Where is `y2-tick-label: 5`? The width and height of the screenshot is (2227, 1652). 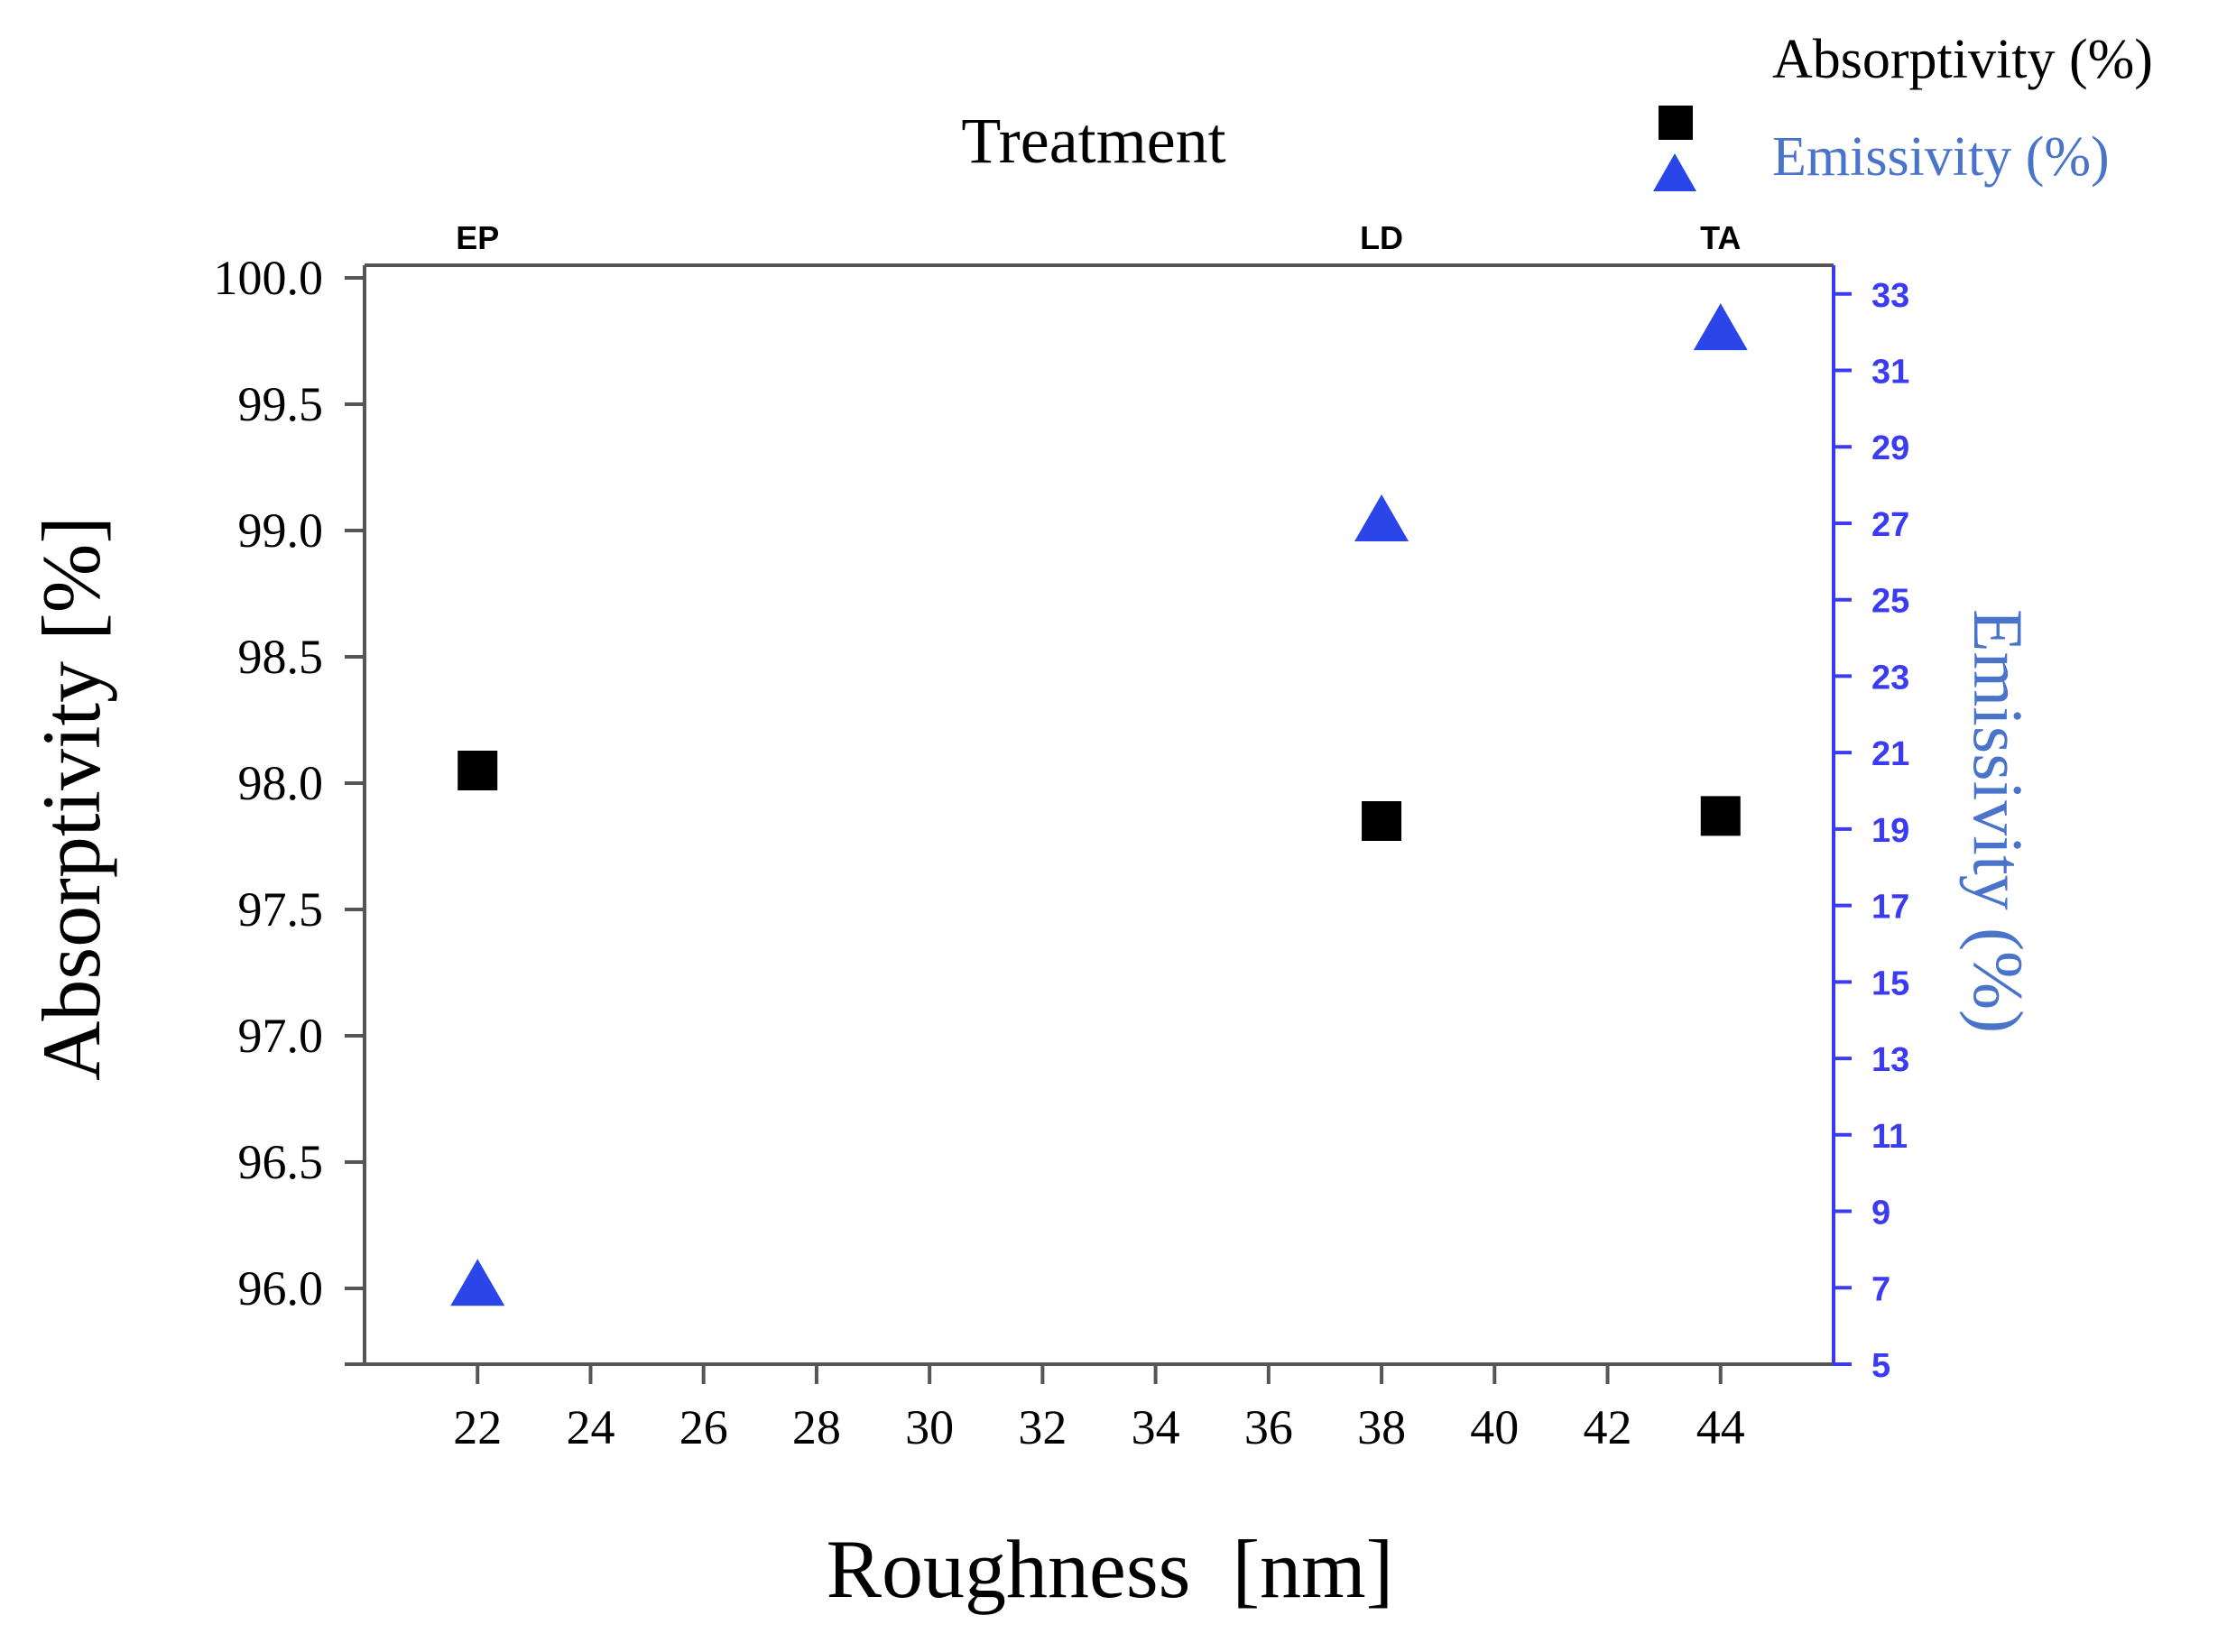 y2-tick-label: 5 is located at coordinates (1880, 1366).